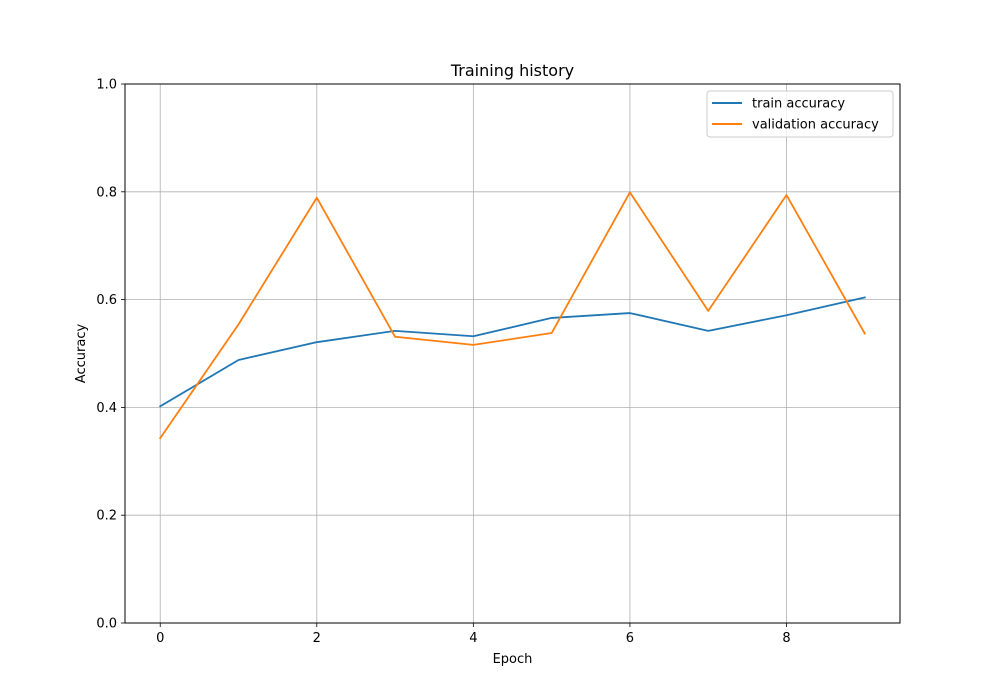 Image resolution: width=1000 pixels, height=700 pixels. I want to click on legend-box, so click(800, 114).